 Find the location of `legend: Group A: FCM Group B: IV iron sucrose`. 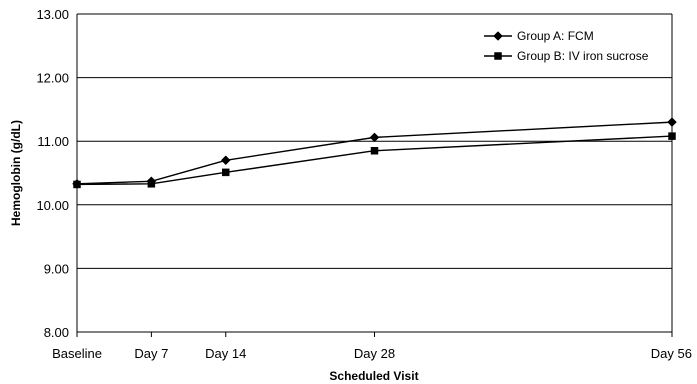

legend: Group A: FCM Group B: IV iron sucrose is located at coordinates (571, 46).